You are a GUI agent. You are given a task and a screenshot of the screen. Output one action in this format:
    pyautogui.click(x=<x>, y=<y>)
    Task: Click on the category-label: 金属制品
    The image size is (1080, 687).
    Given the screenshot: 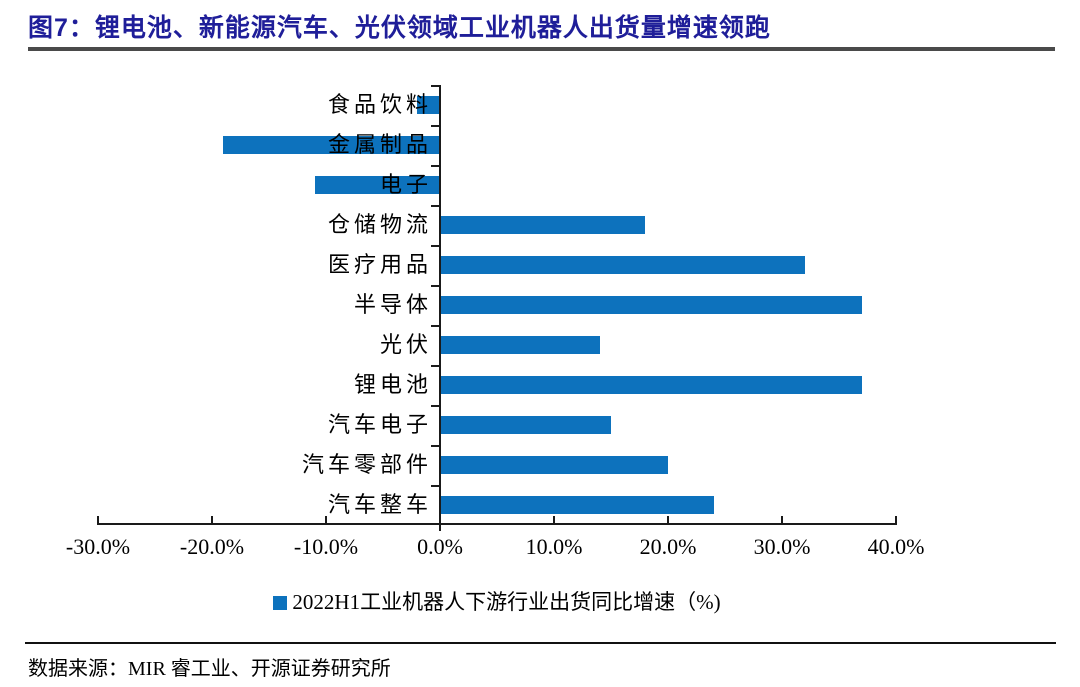 What is the action you would take?
    pyautogui.click(x=379, y=144)
    